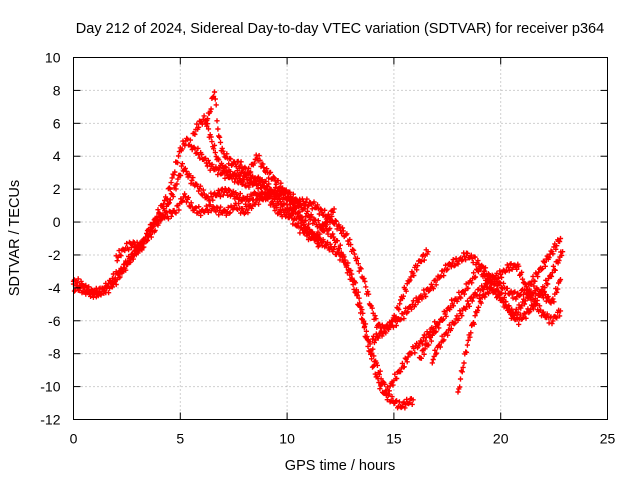 The width and height of the screenshot is (640, 480). Describe the element at coordinates (50, 239) in the screenshot. I see `y-tick-labels: -12 -10 -8 -6 -4 -2 0 2 4 6 8 10` at that location.